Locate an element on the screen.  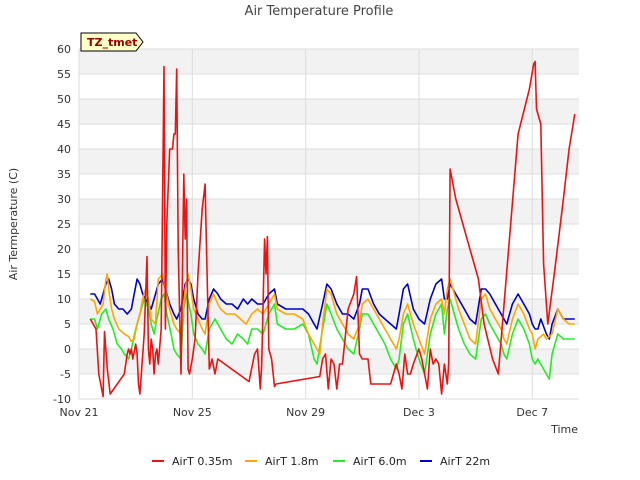
site-tag: TZ_tmet is located at coordinates (112, 42).